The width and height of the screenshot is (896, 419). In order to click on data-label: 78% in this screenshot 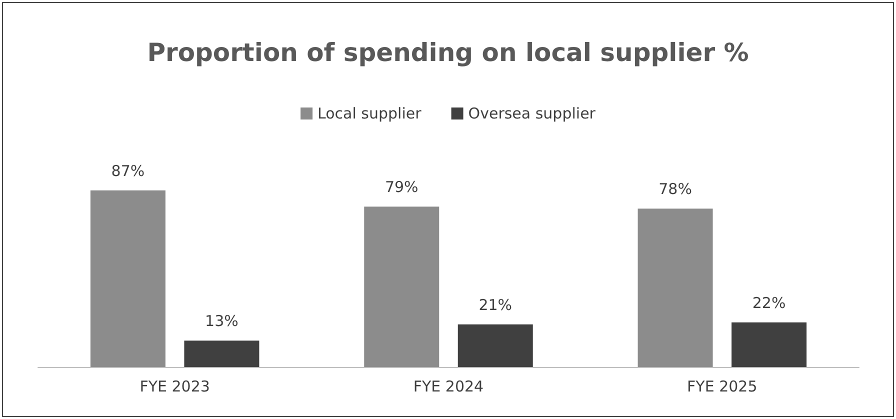, I will do `click(675, 189)`.